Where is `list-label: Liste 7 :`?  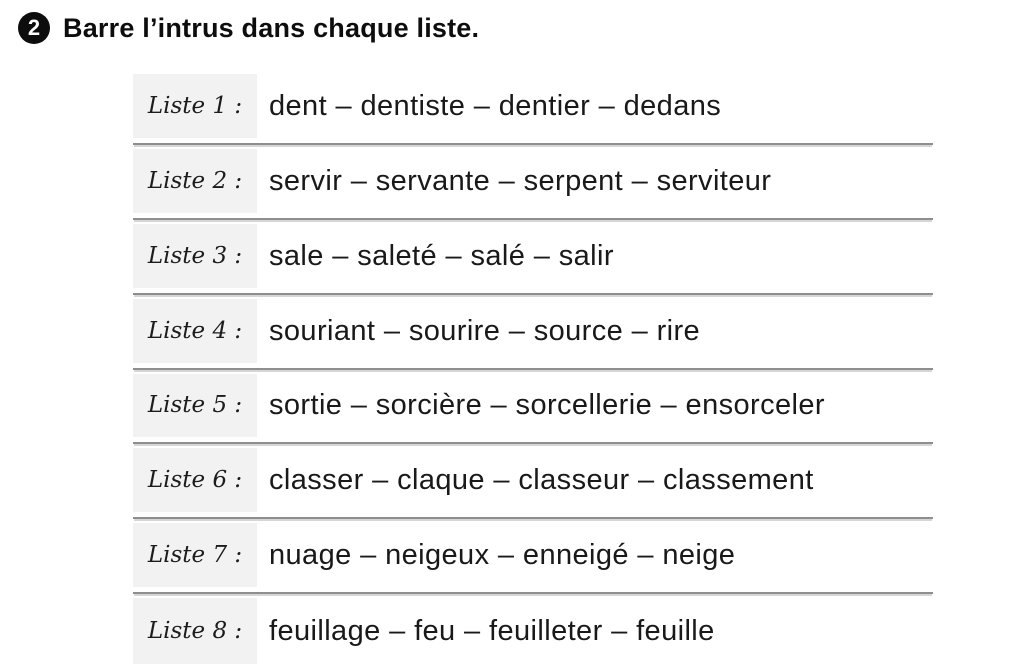 list-label: Liste 7 : is located at coordinates (195, 555).